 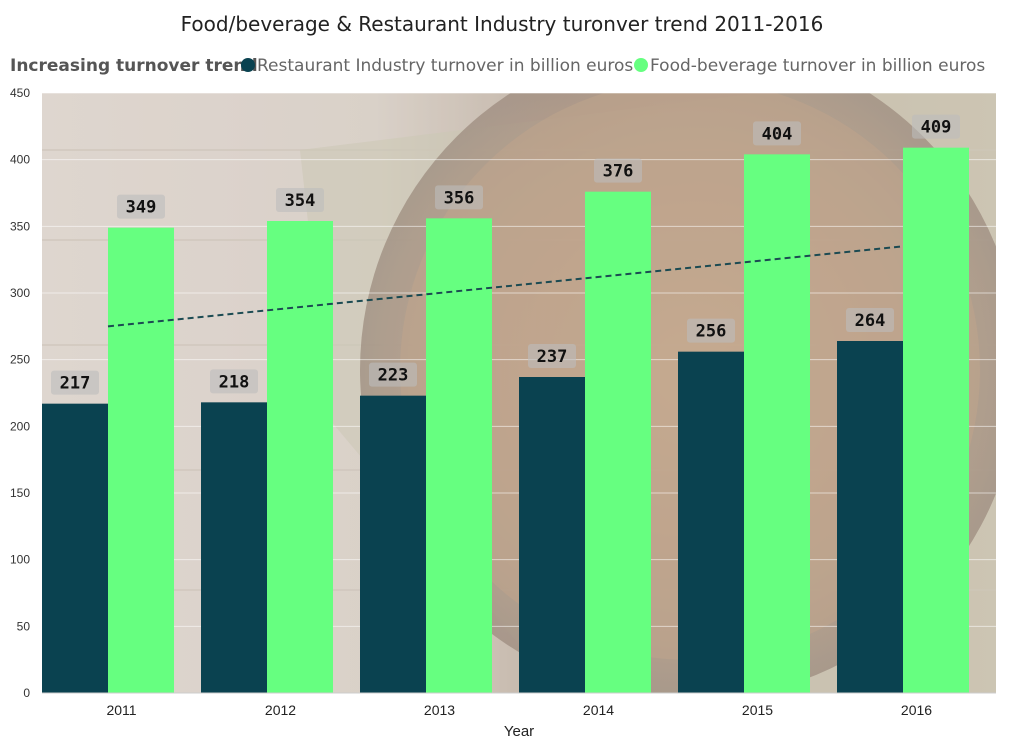 What do you see at coordinates (439, 710) in the screenshot?
I see `x-tick-label: 2013` at bounding box center [439, 710].